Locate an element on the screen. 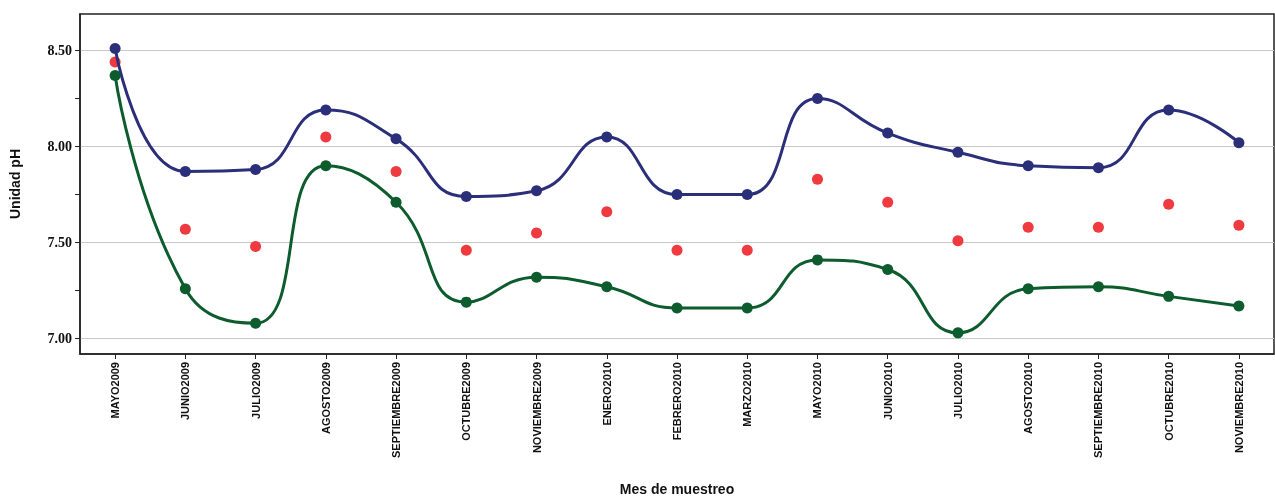 This screenshot has width=1275, height=501. x-tick-label: NOVIEMBRE2009 is located at coordinates (536, 408).